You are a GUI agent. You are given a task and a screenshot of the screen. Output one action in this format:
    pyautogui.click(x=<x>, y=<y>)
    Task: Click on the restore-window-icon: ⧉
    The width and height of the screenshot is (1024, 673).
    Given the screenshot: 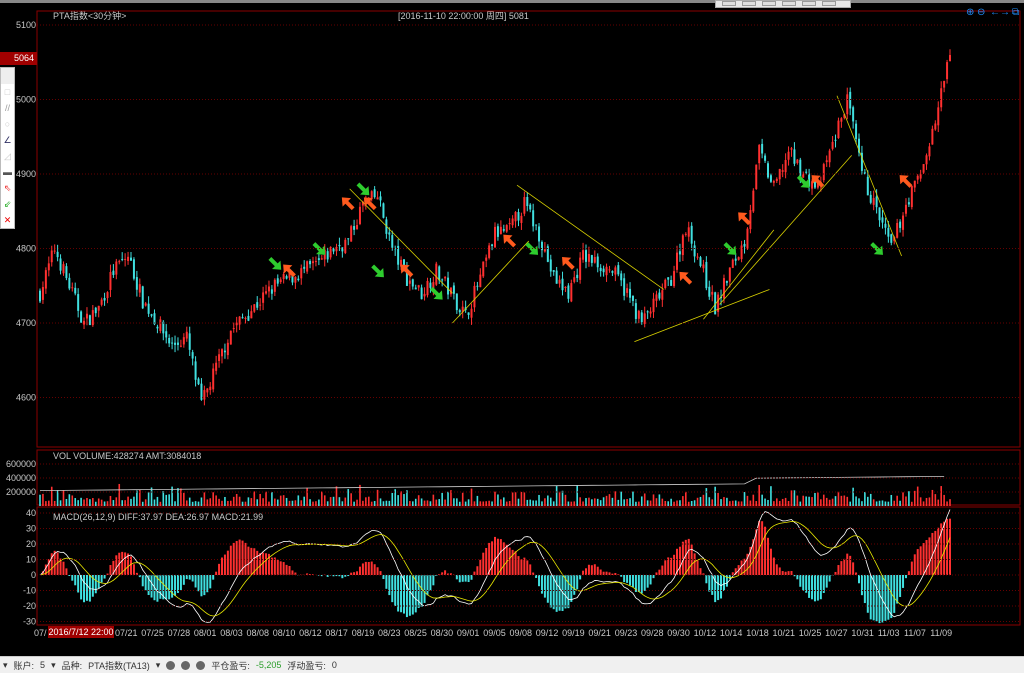 What is the action you would take?
    pyautogui.click(x=1015, y=12)
    